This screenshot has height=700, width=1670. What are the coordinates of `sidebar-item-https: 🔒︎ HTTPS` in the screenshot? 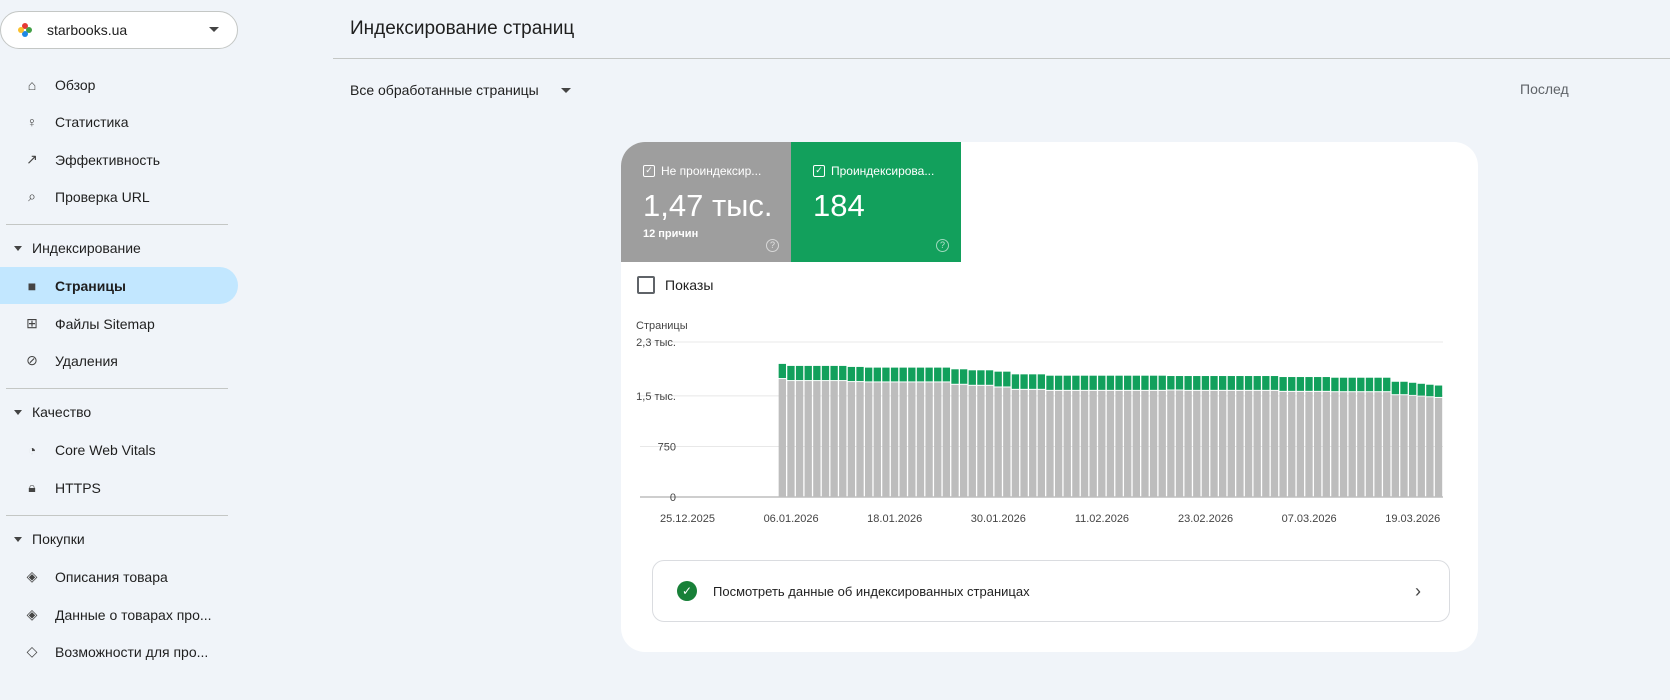 It's located at (119, 487).